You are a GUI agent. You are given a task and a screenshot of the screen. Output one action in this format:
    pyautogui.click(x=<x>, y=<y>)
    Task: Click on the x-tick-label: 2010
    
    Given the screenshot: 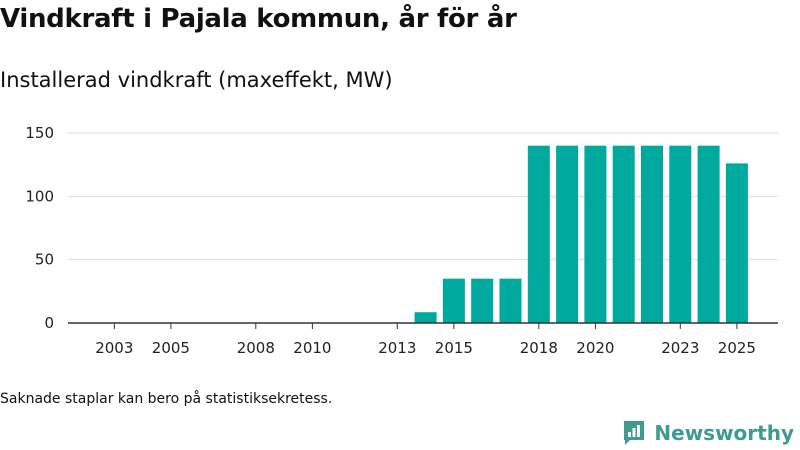 What is the action you would take?
    pyautogui.click(x=312, y=348)
    